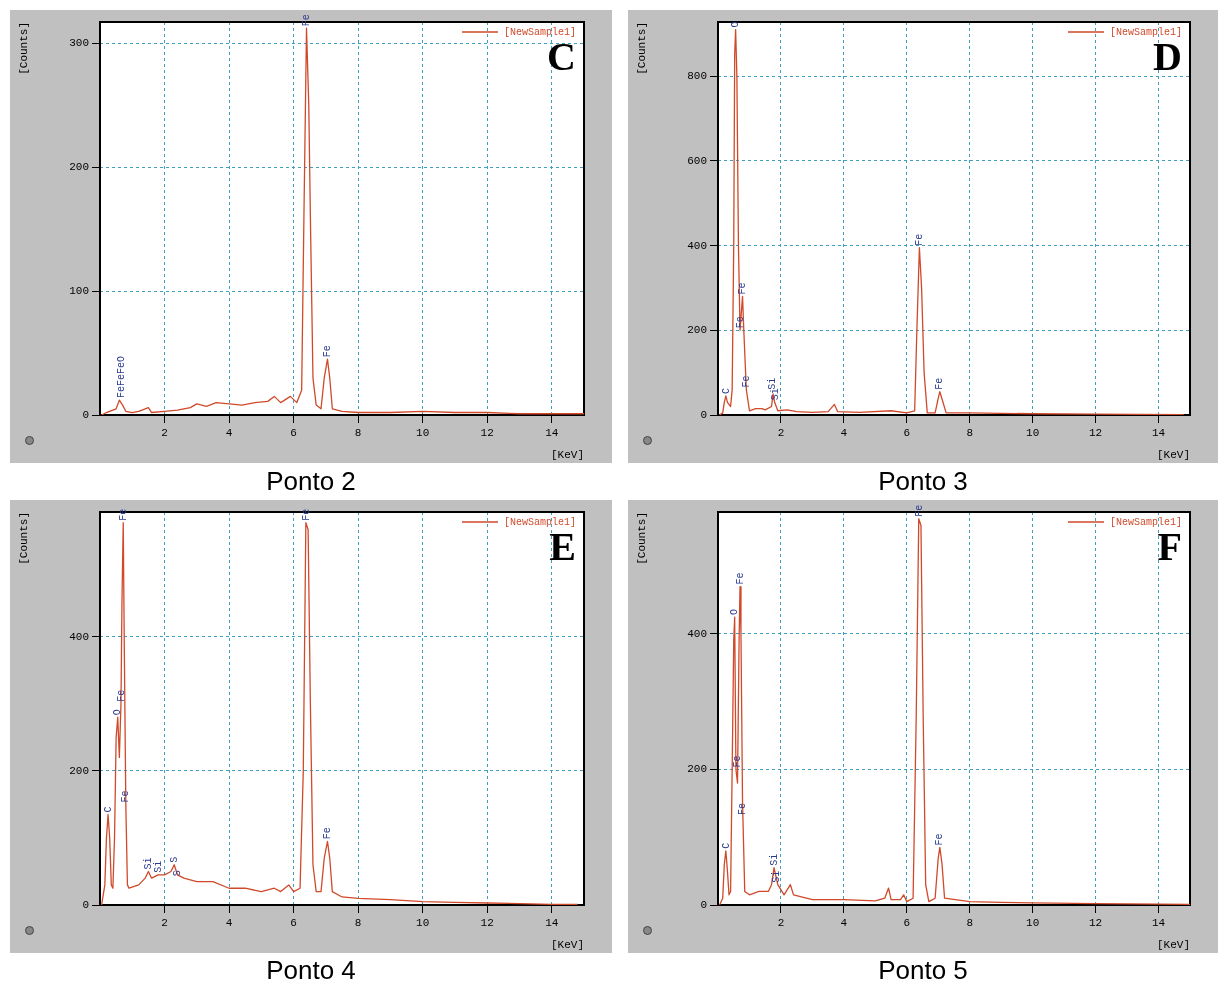 This screenshot has height=987, width=1220. Describe the element at coordinates (697, 160) in the screenshot. I see `y-tick-label: 600` at that location.